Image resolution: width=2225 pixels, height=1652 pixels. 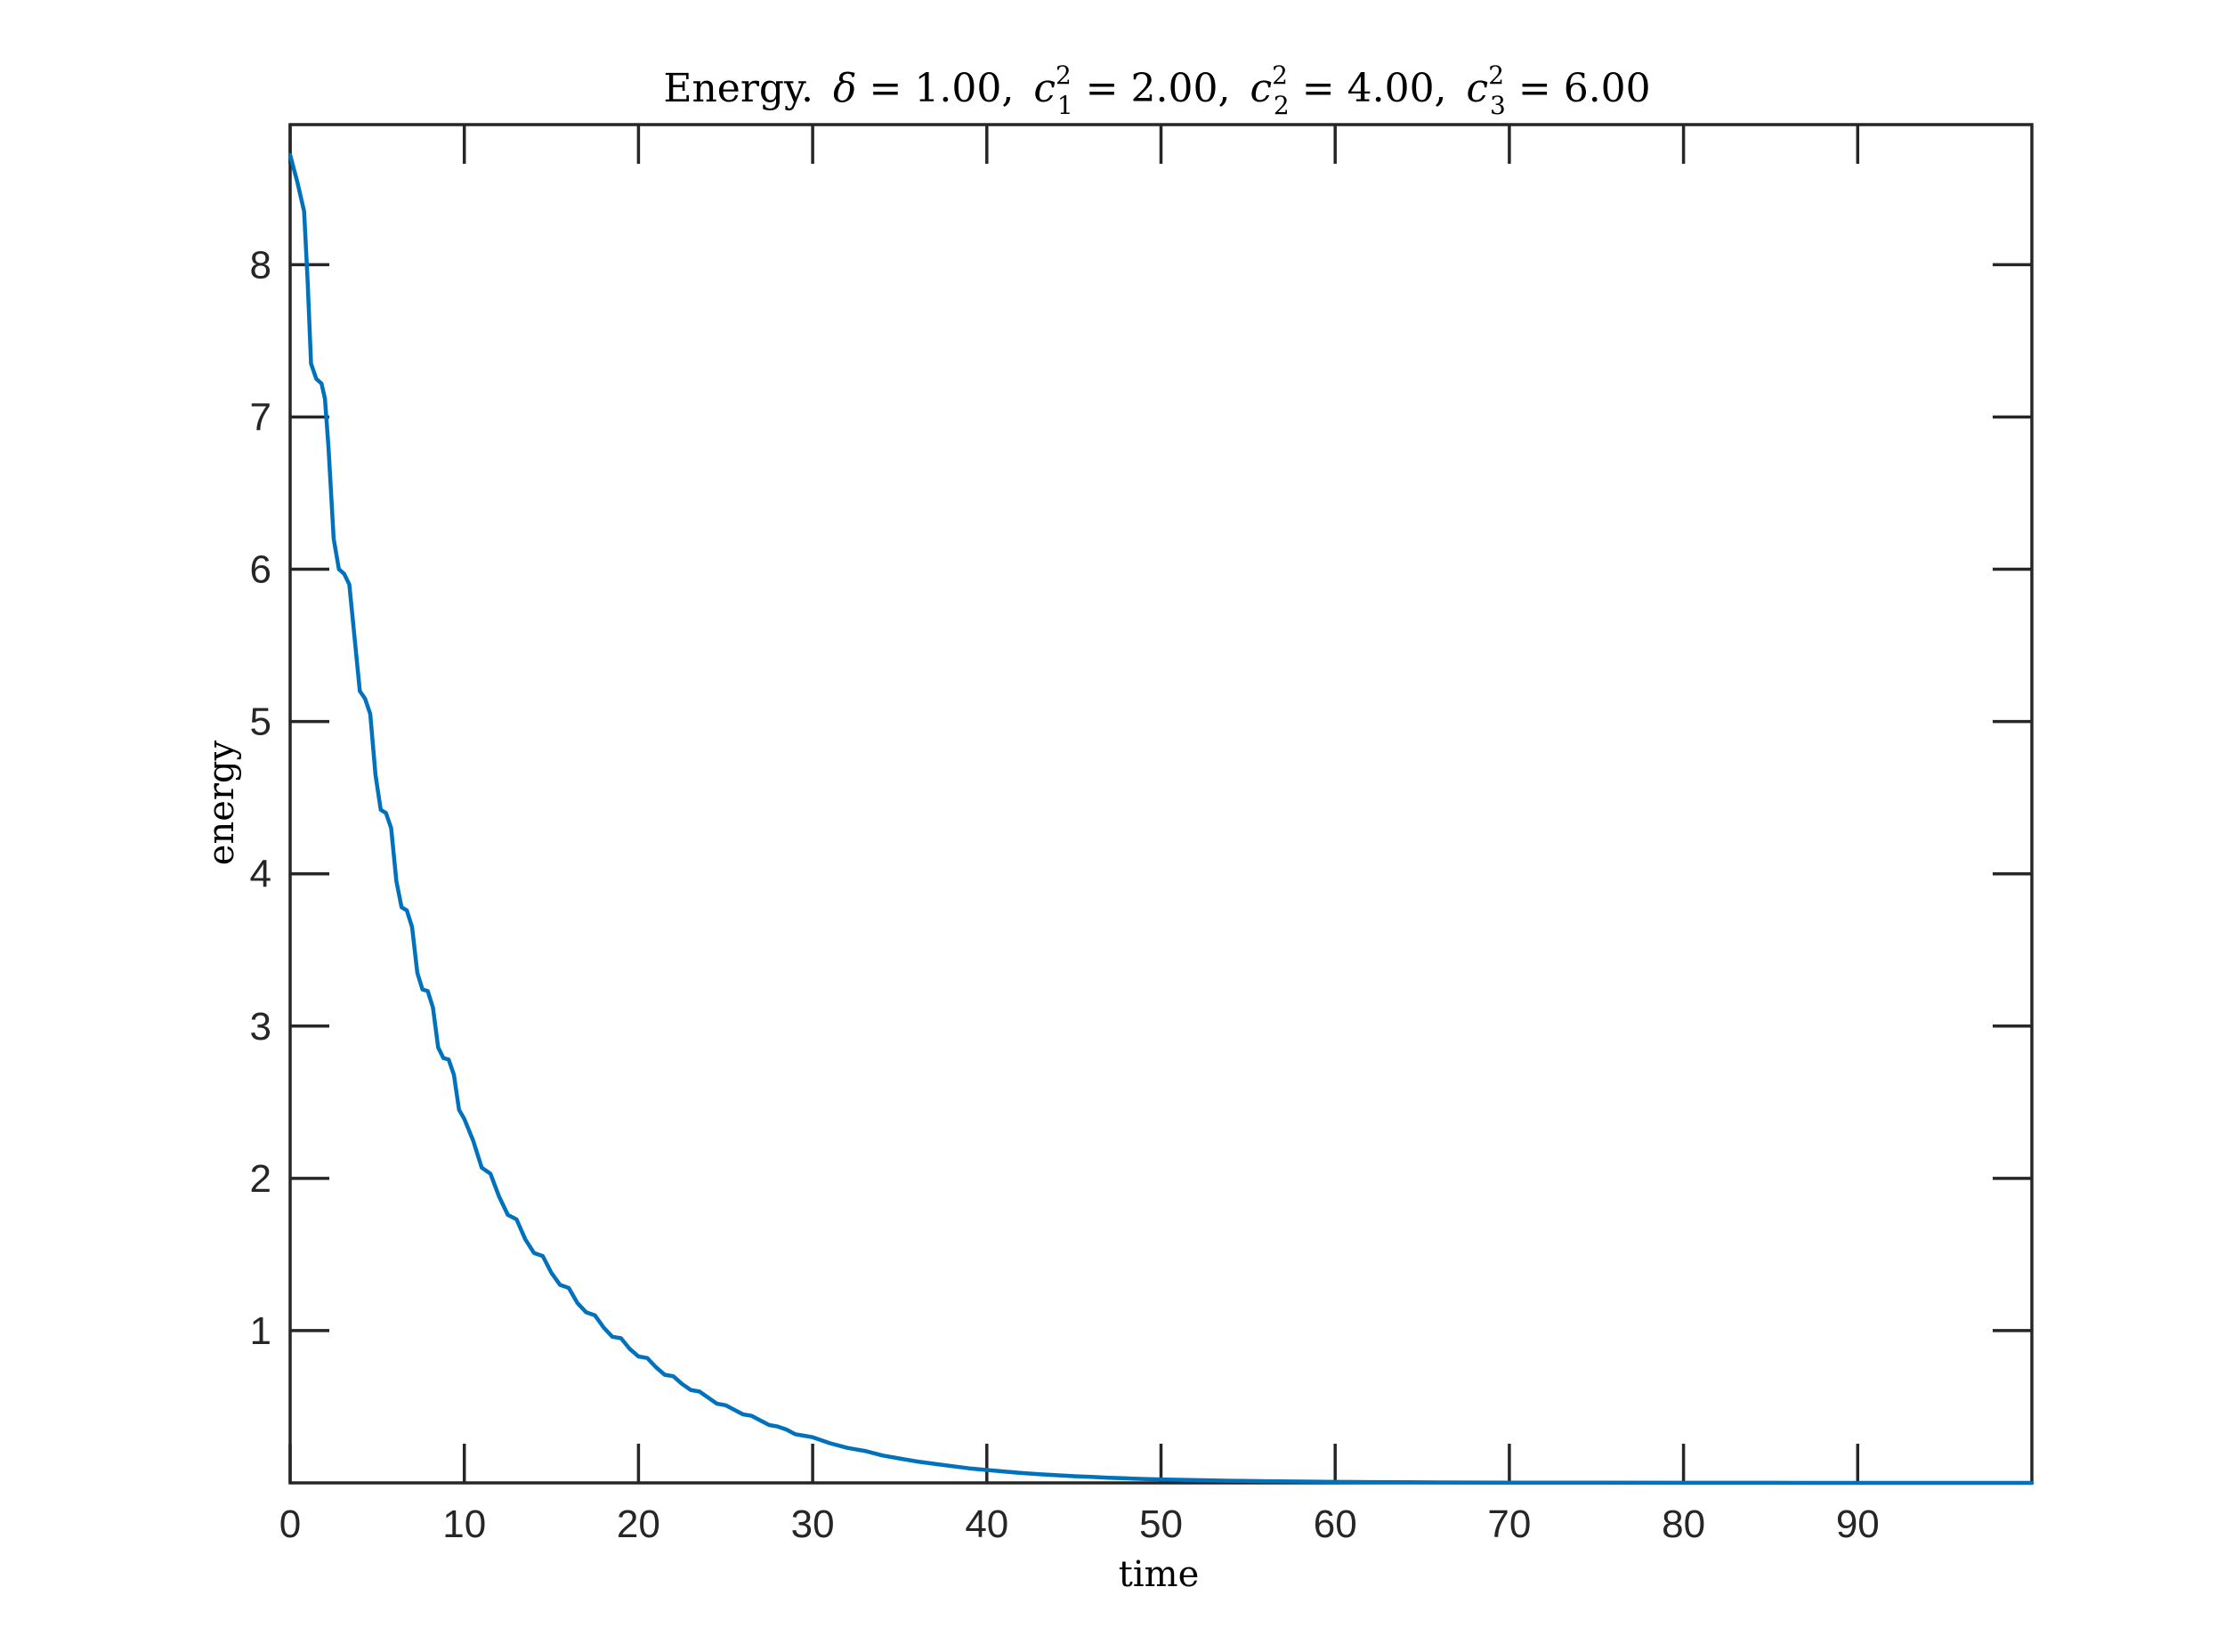 What do you see at coordinates (260, 1331) in the screenshot?
I see `y-tick-label: 1` at bounding box center [260, 1331].